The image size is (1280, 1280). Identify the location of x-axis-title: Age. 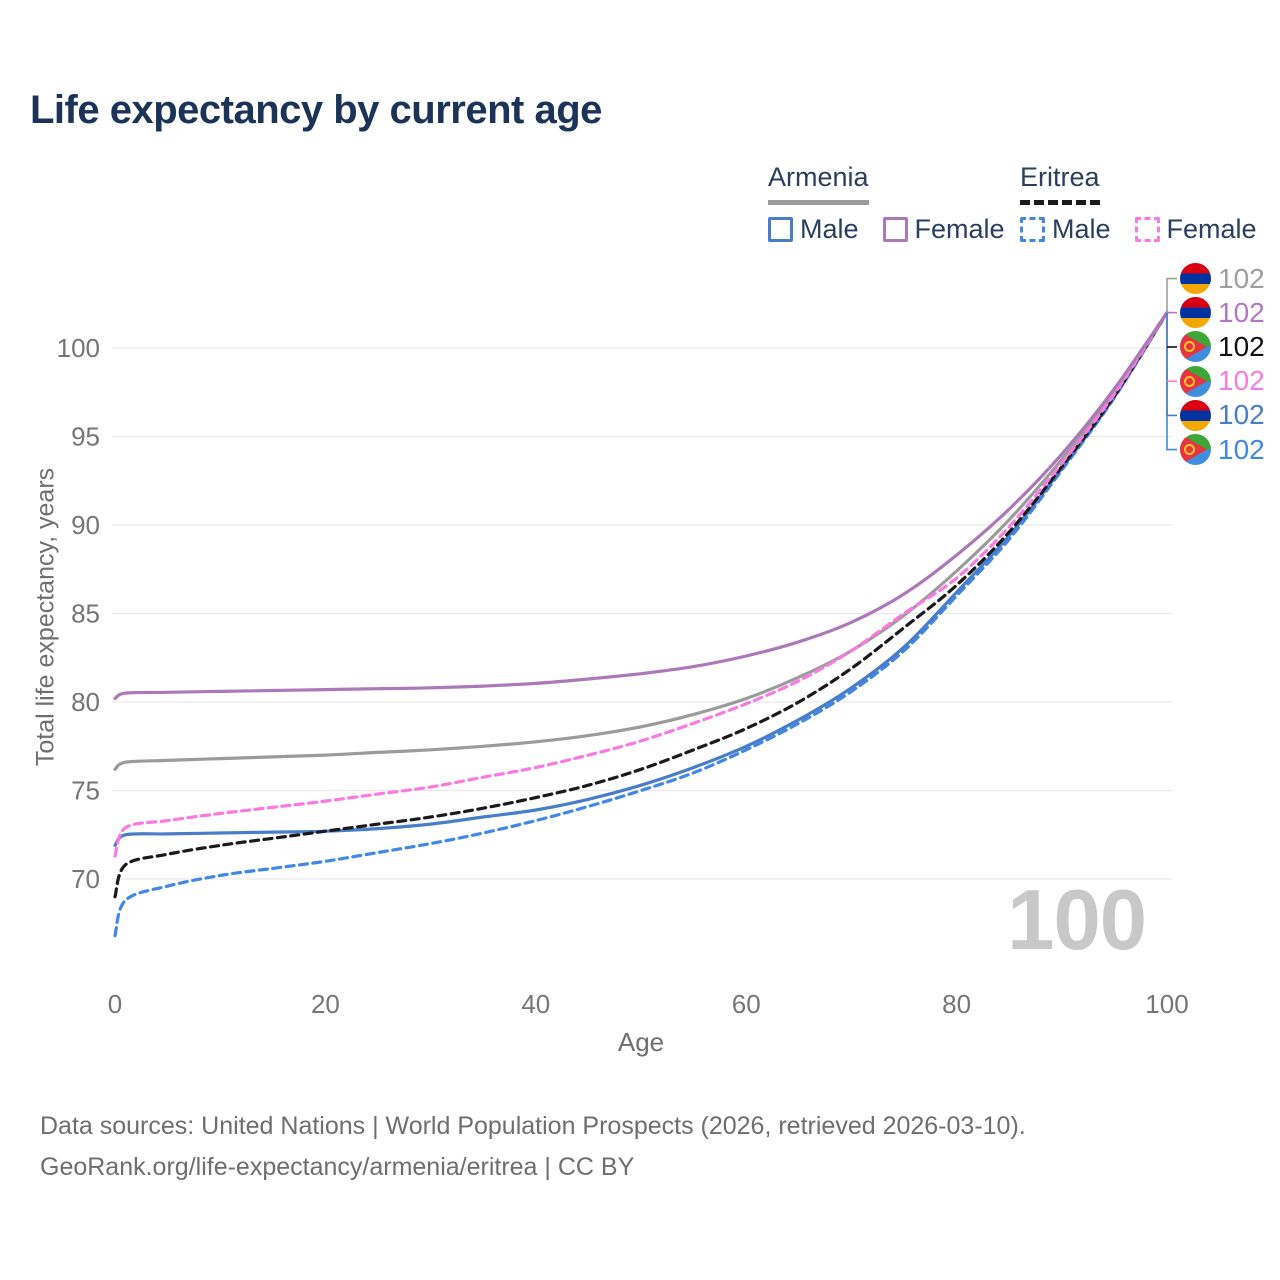
(641, 1042).